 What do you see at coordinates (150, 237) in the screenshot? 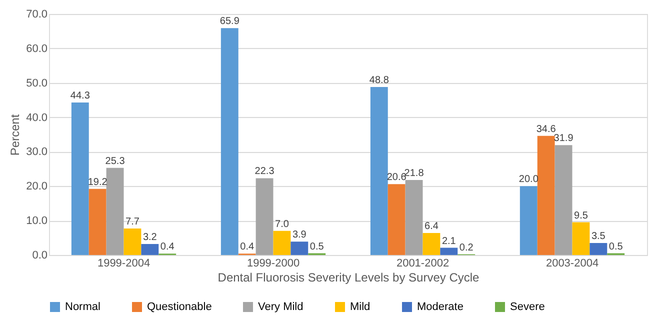
I see `data-label: 3.2` at bounding box center [150, 237].